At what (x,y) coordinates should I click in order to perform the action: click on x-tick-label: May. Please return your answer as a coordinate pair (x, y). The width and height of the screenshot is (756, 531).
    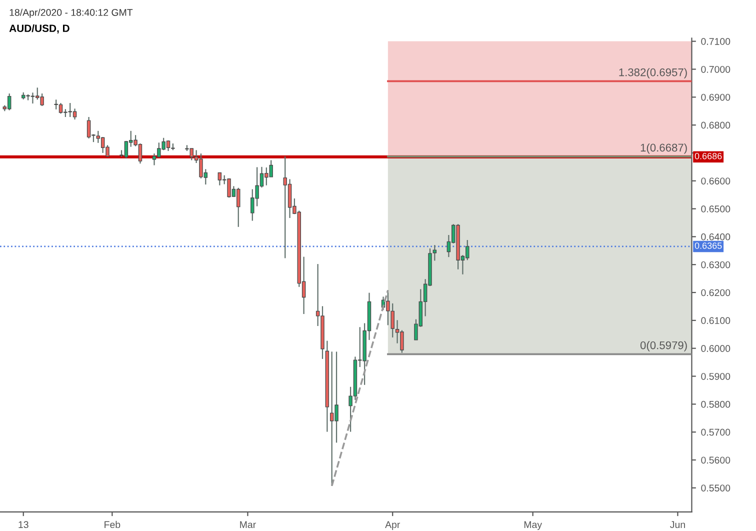
    Looking at the image, I should click on (533, 525).